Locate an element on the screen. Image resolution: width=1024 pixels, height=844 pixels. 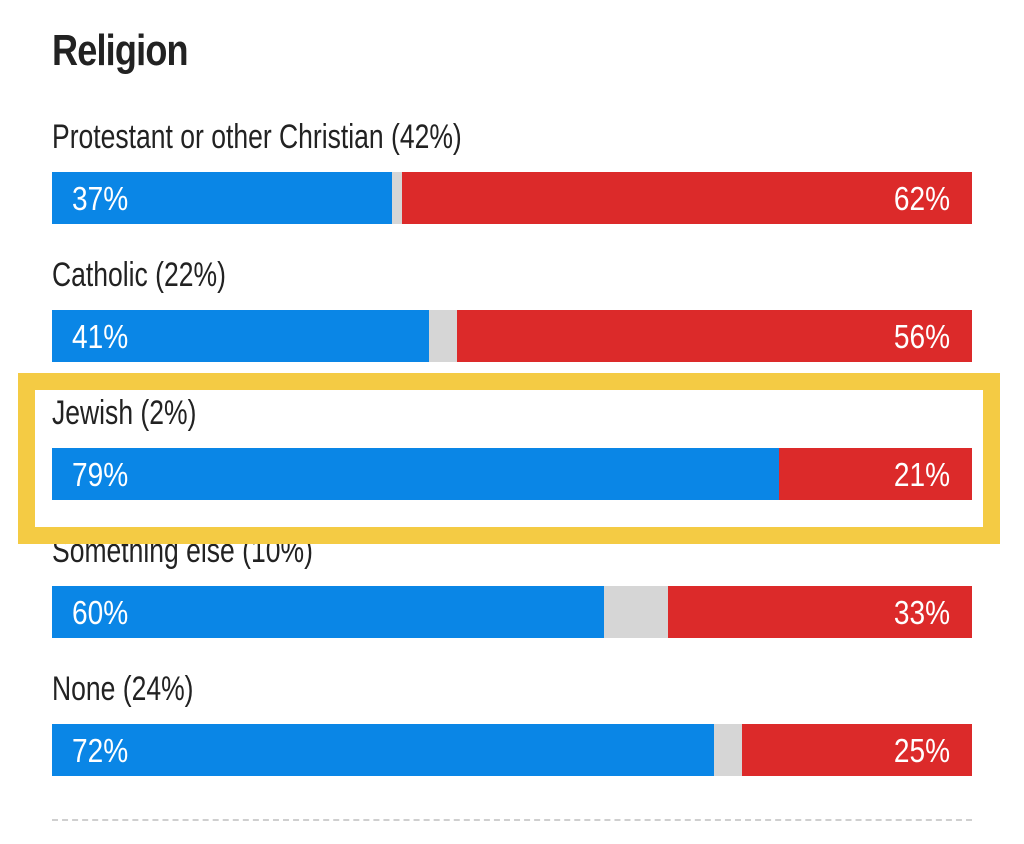
data-label-dem: 79% is located at coordinates (100, 474).